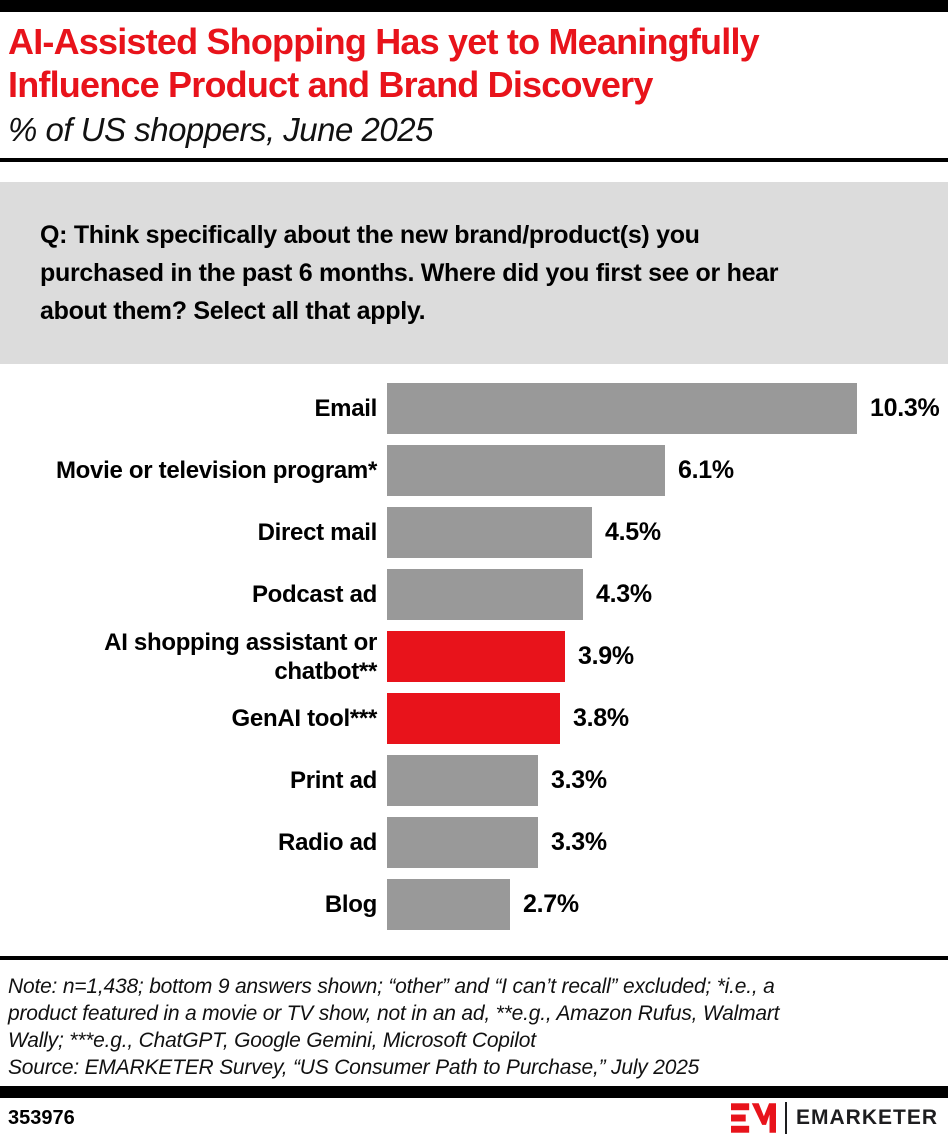 Image resolution: width=948 pixels, height=1138 pixels. I want to click on bar-value: 3.8%, so click(601, 718).